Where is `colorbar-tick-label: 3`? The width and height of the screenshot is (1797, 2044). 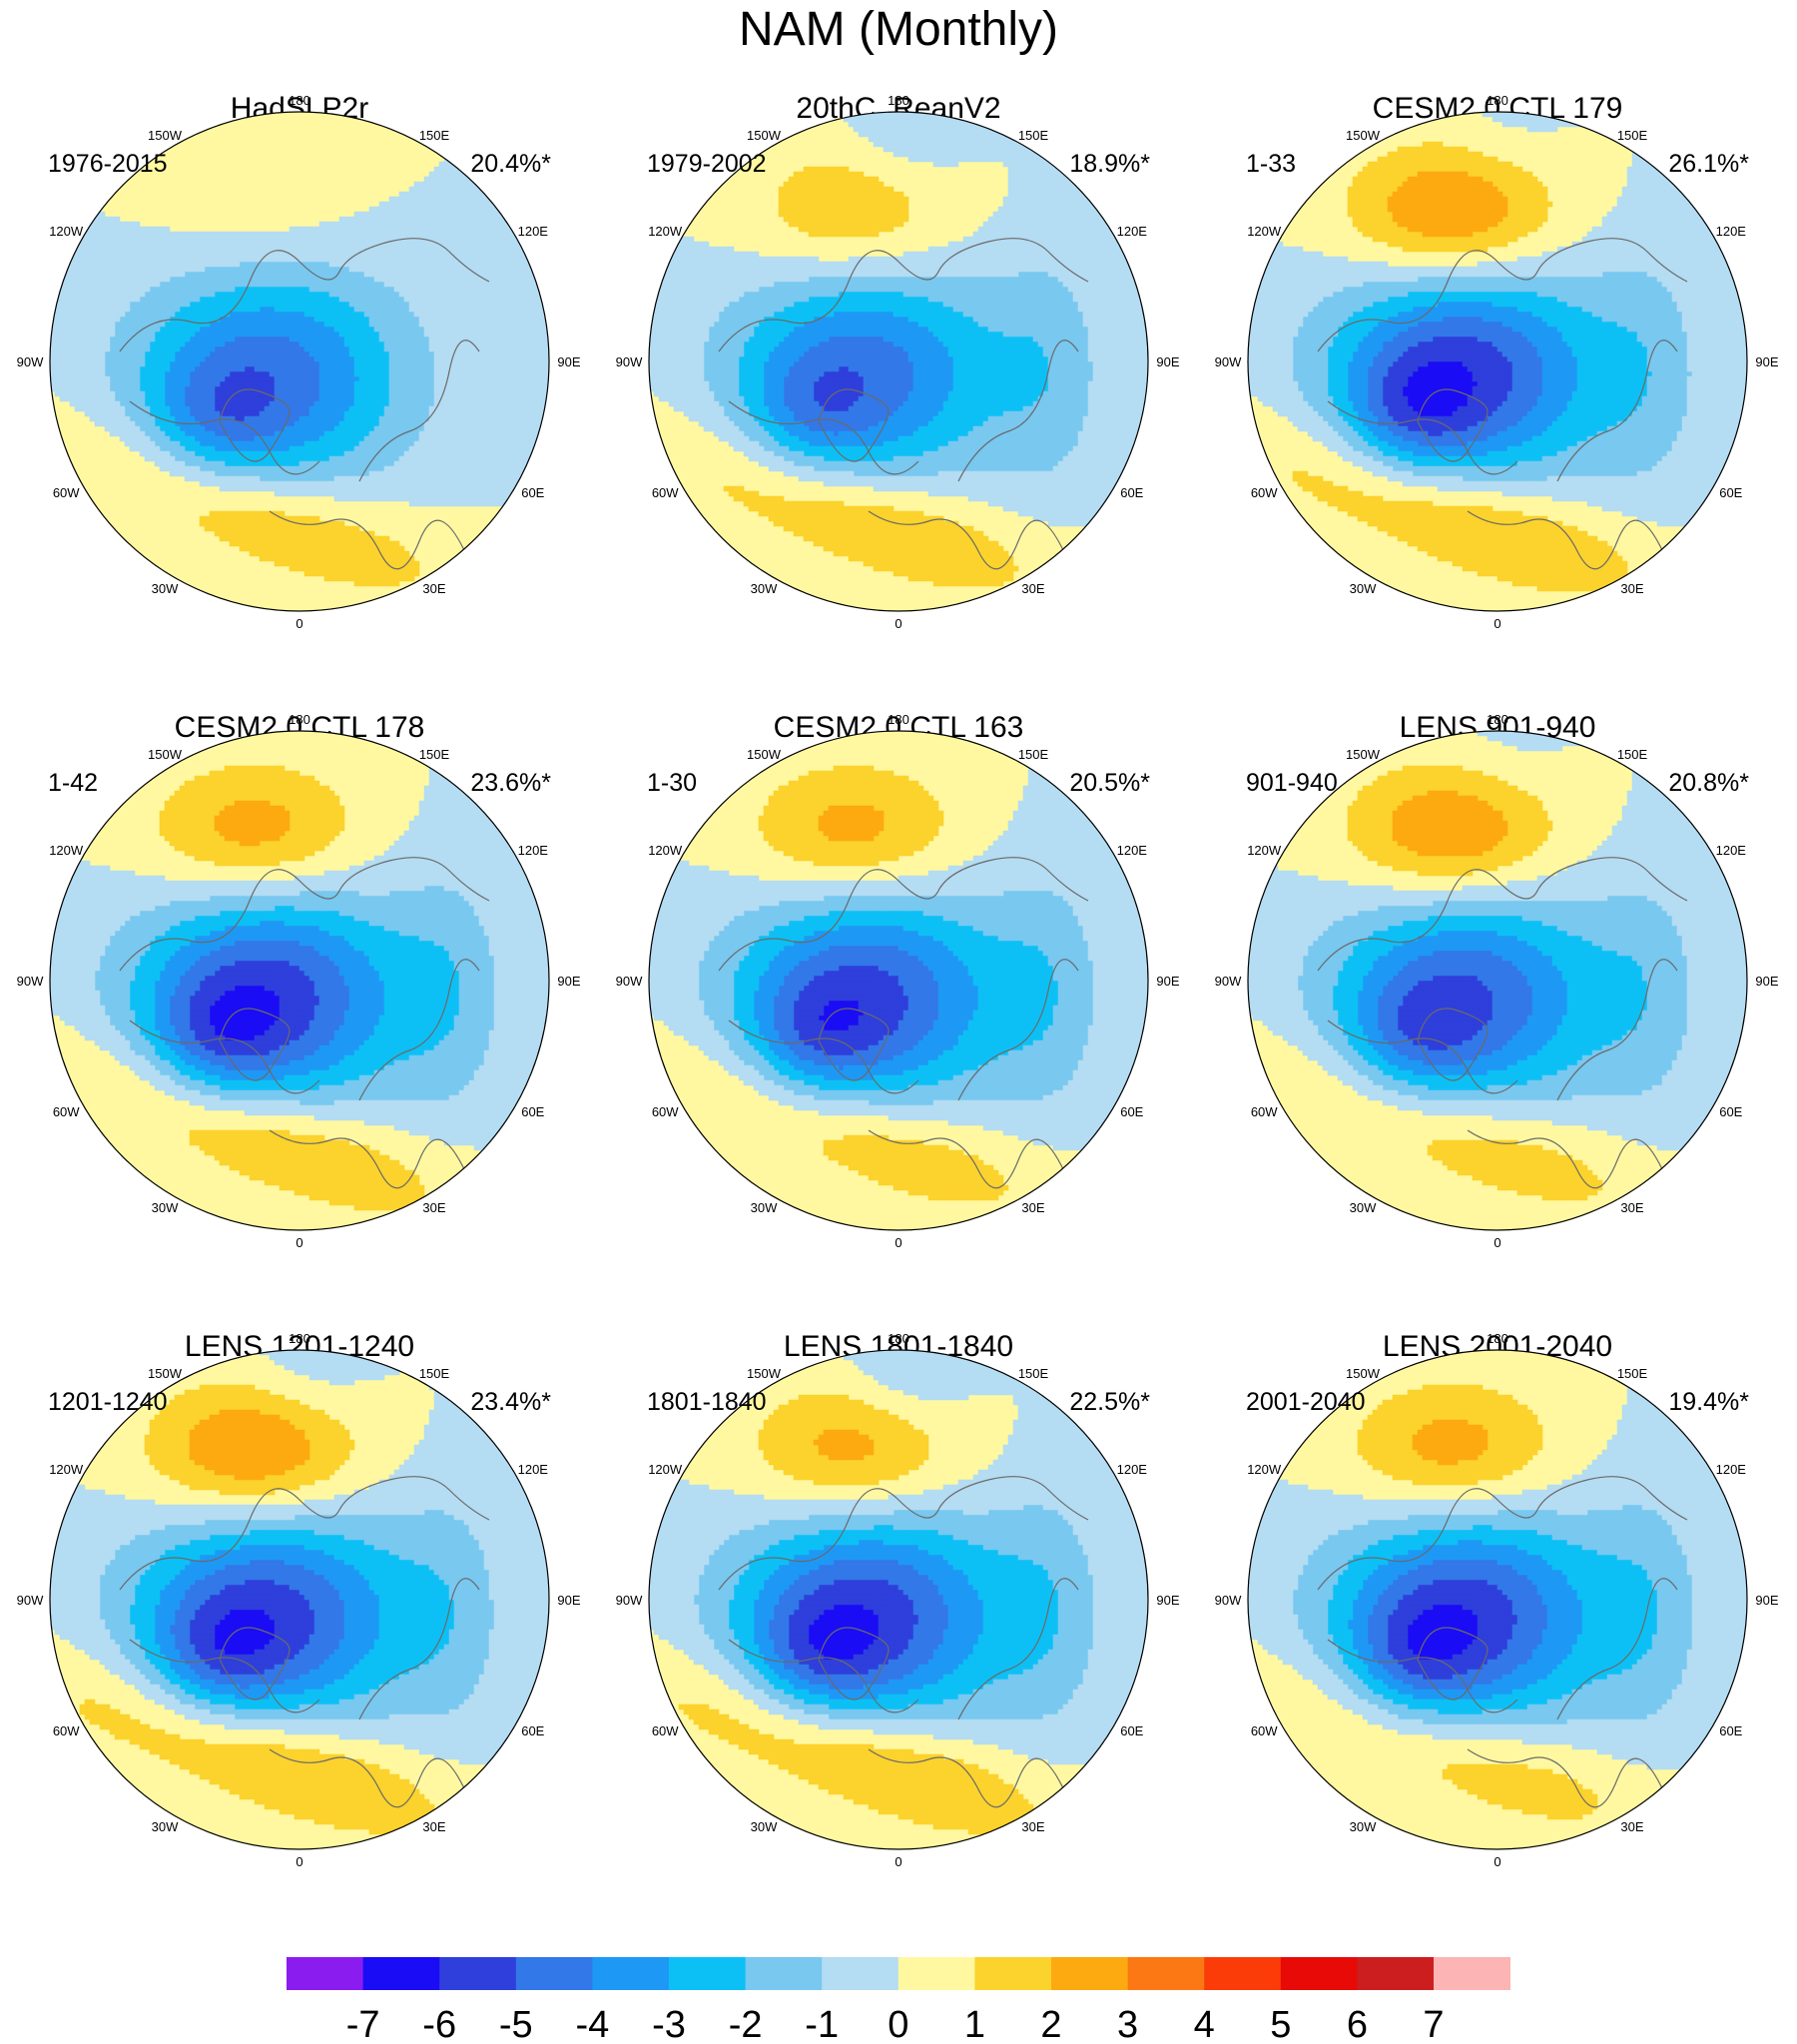 colorbar-tick-label: 3 is located at coordinates (1127, 2024).